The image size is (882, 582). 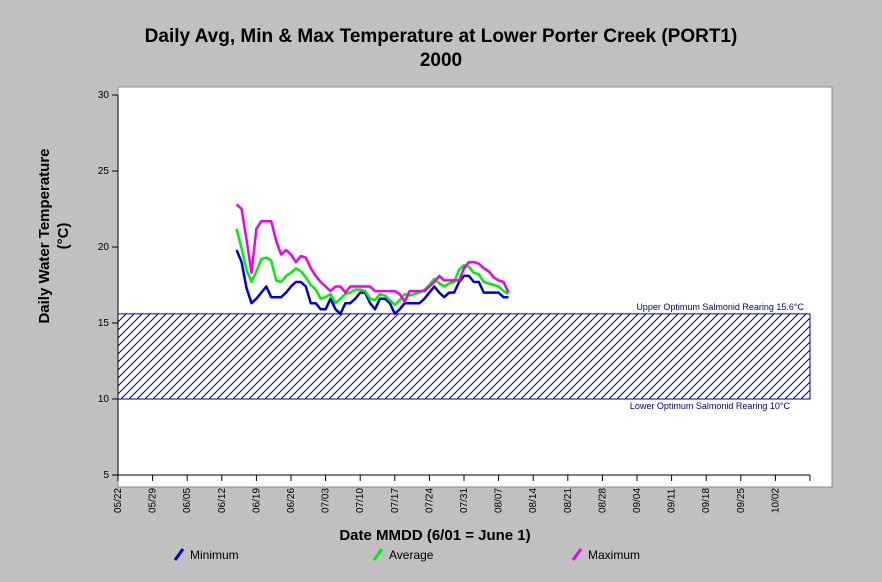 What do you see at coordinates (568, 500) in the screenshot?
I see `x-tick-label-13: 08/21` at bounding box center [568, 500].